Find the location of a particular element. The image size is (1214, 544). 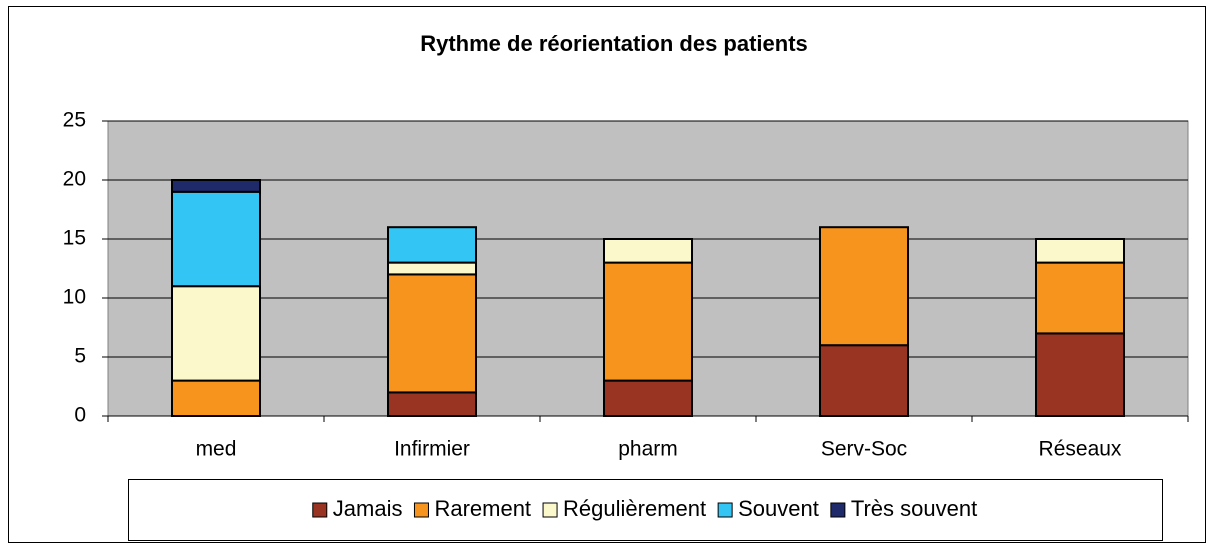

y-tick-label: 0 is located at coordinates (80, 415).